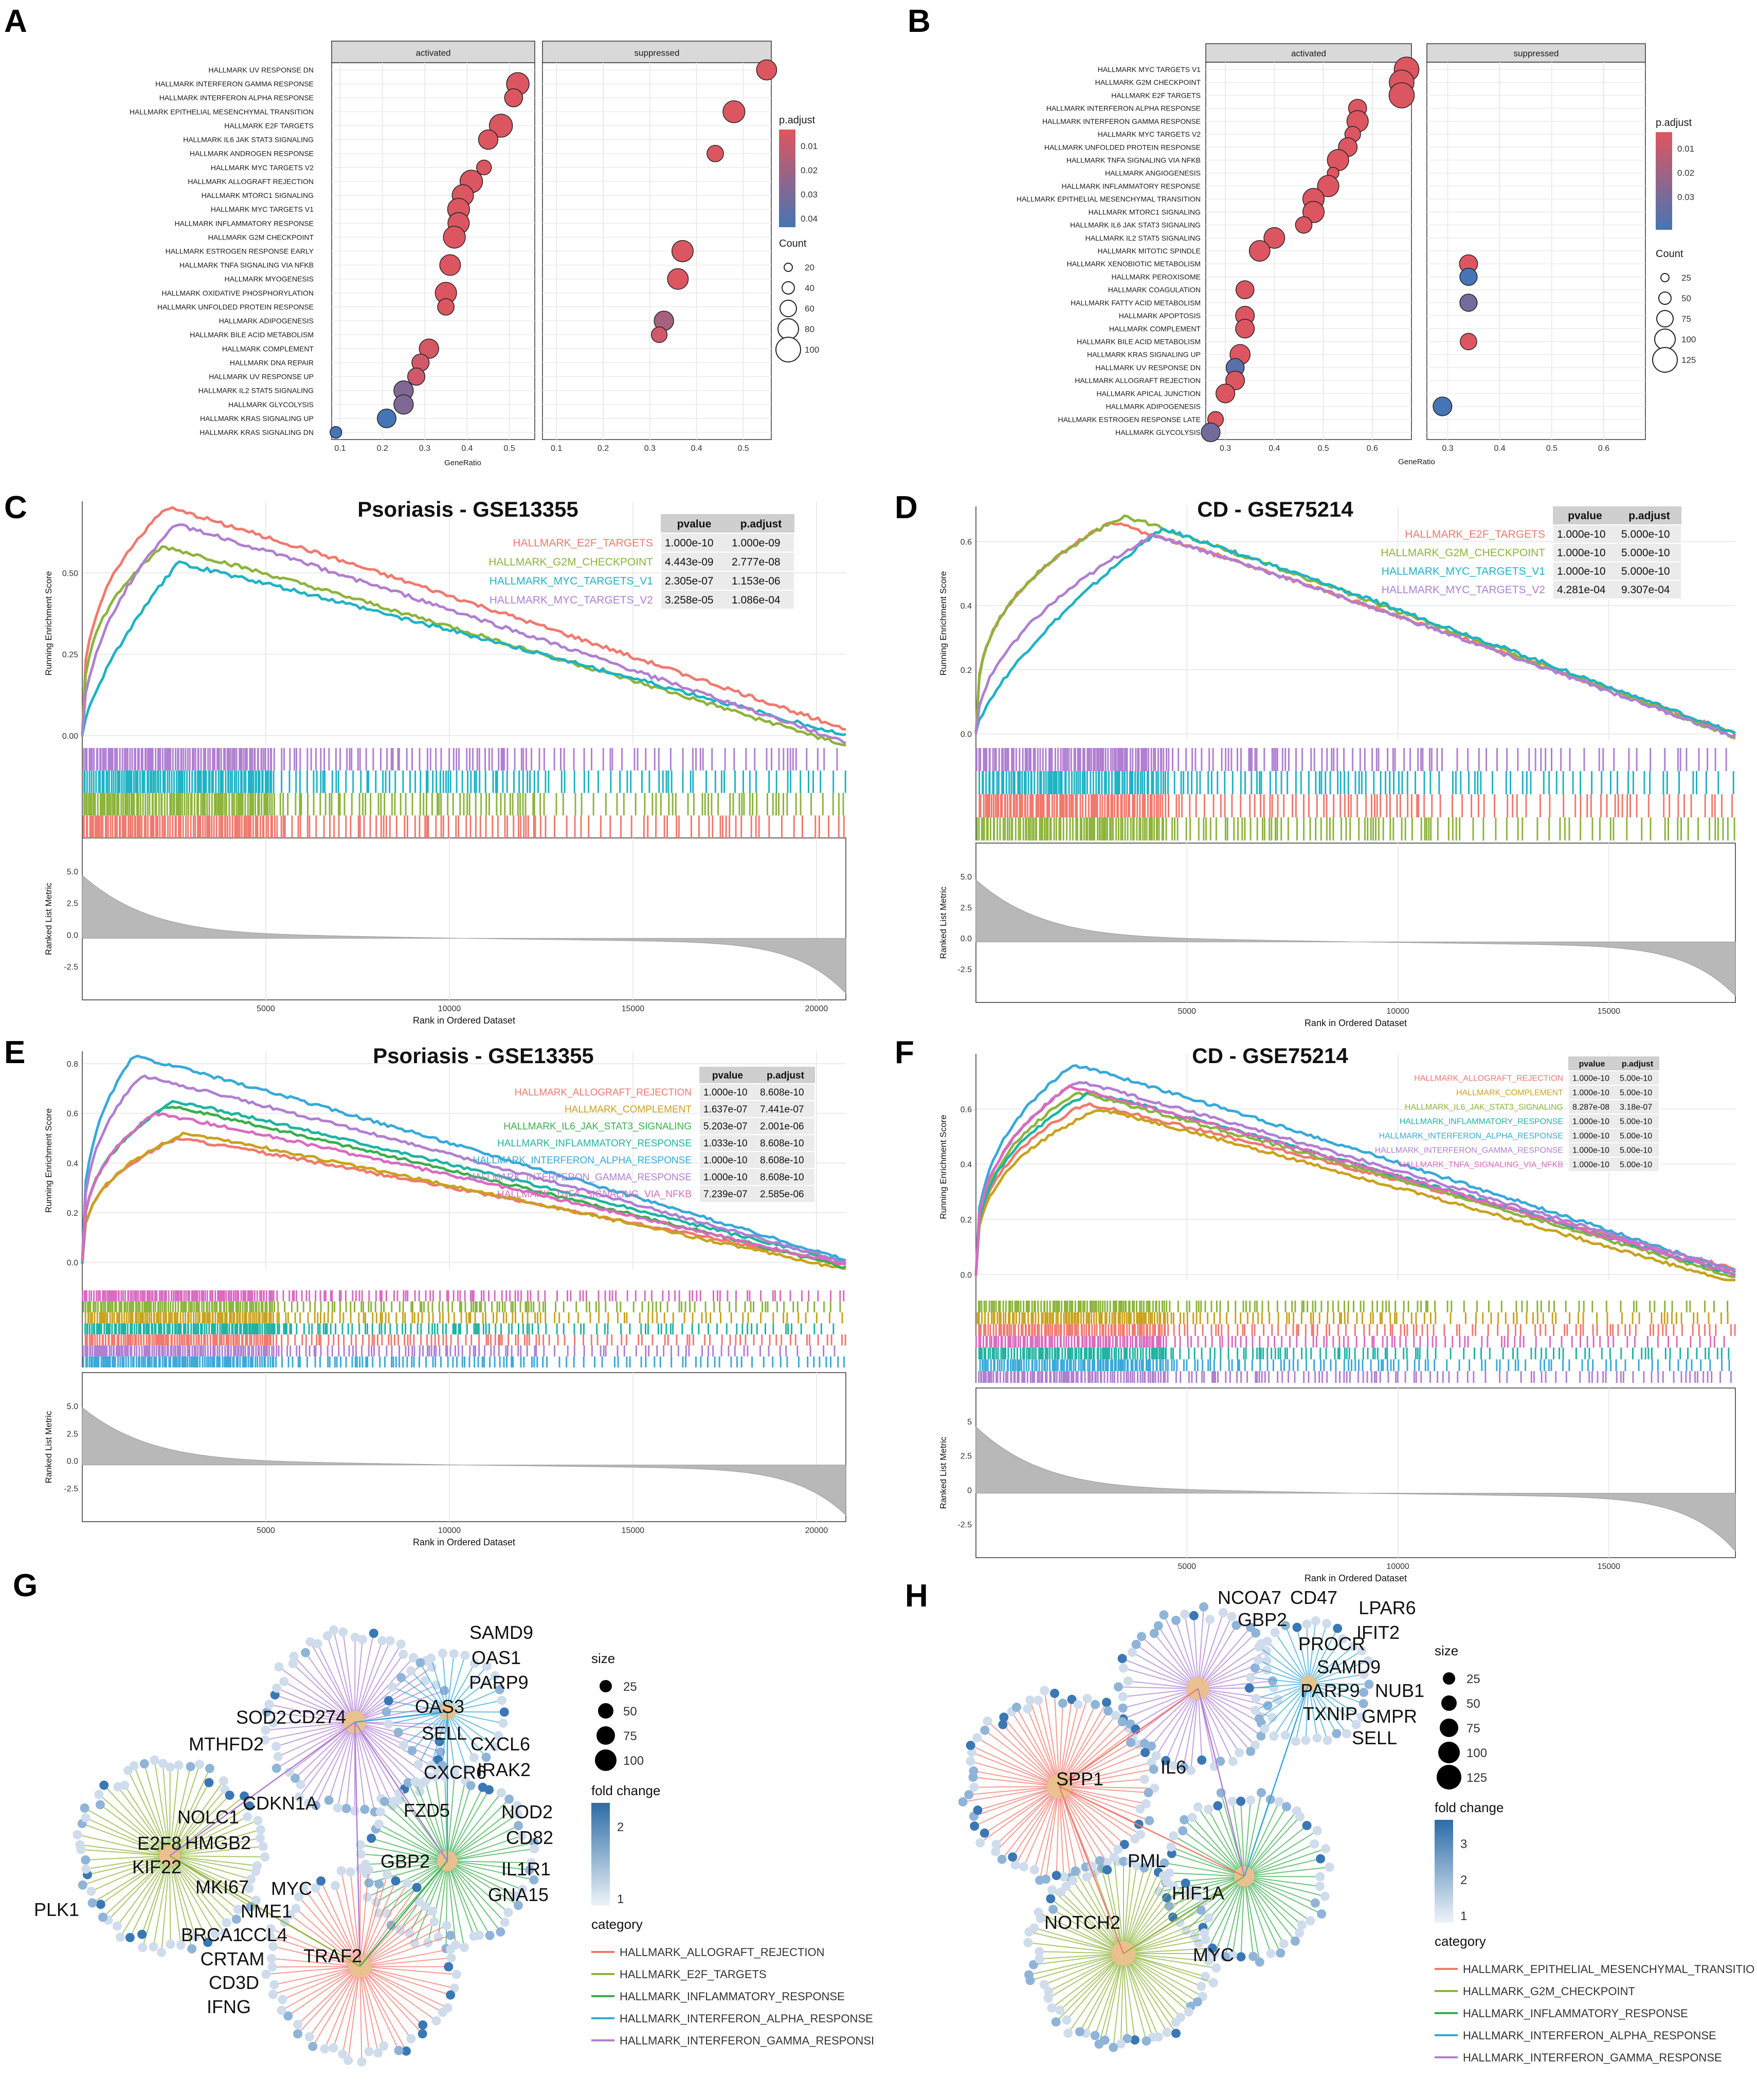 Image resolution: width=1757 pixels, height=2100 pixels. What do you see at coordinates (1387, 1607) in the screenshot?
I see `gene-label: LPAR6` at bounding box center [1387, 1607].